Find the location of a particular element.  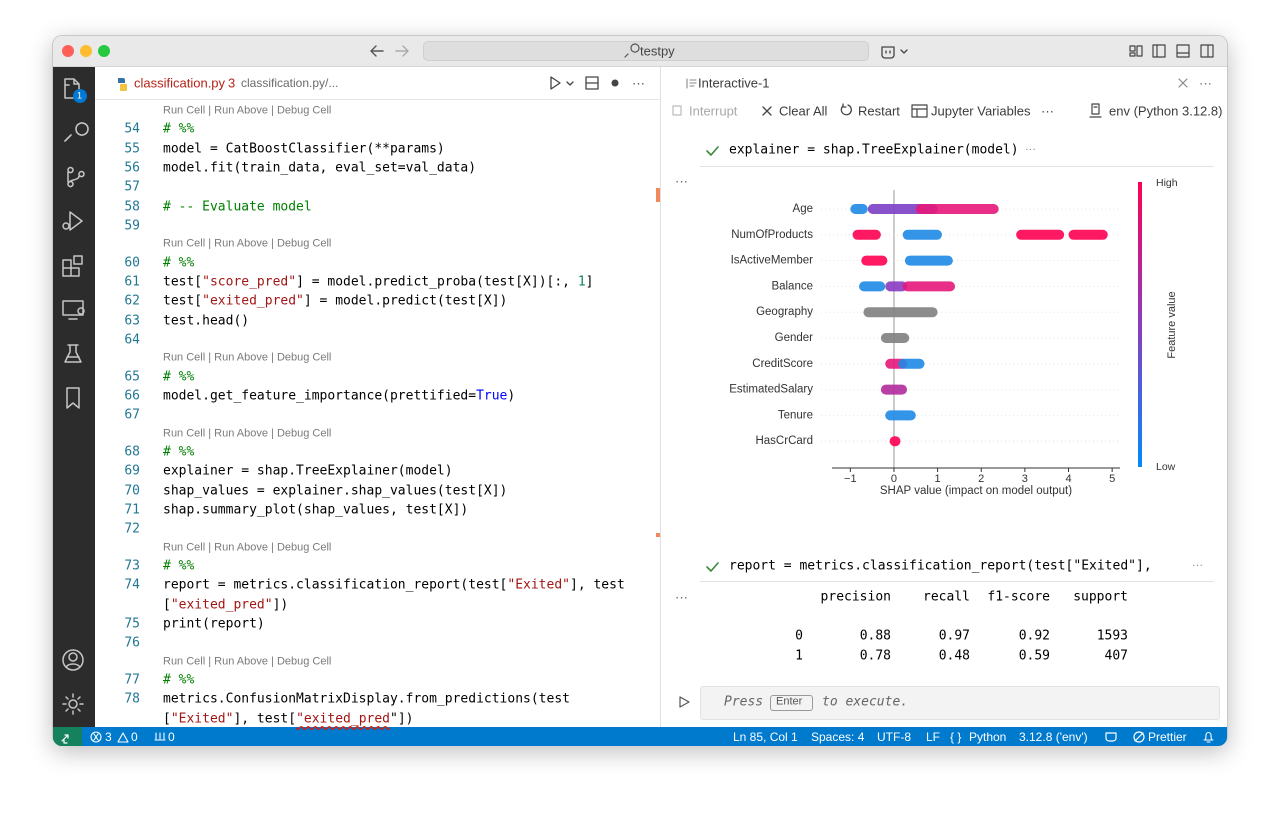

x-tick-label: 2 is located at coordinates (981, 479).